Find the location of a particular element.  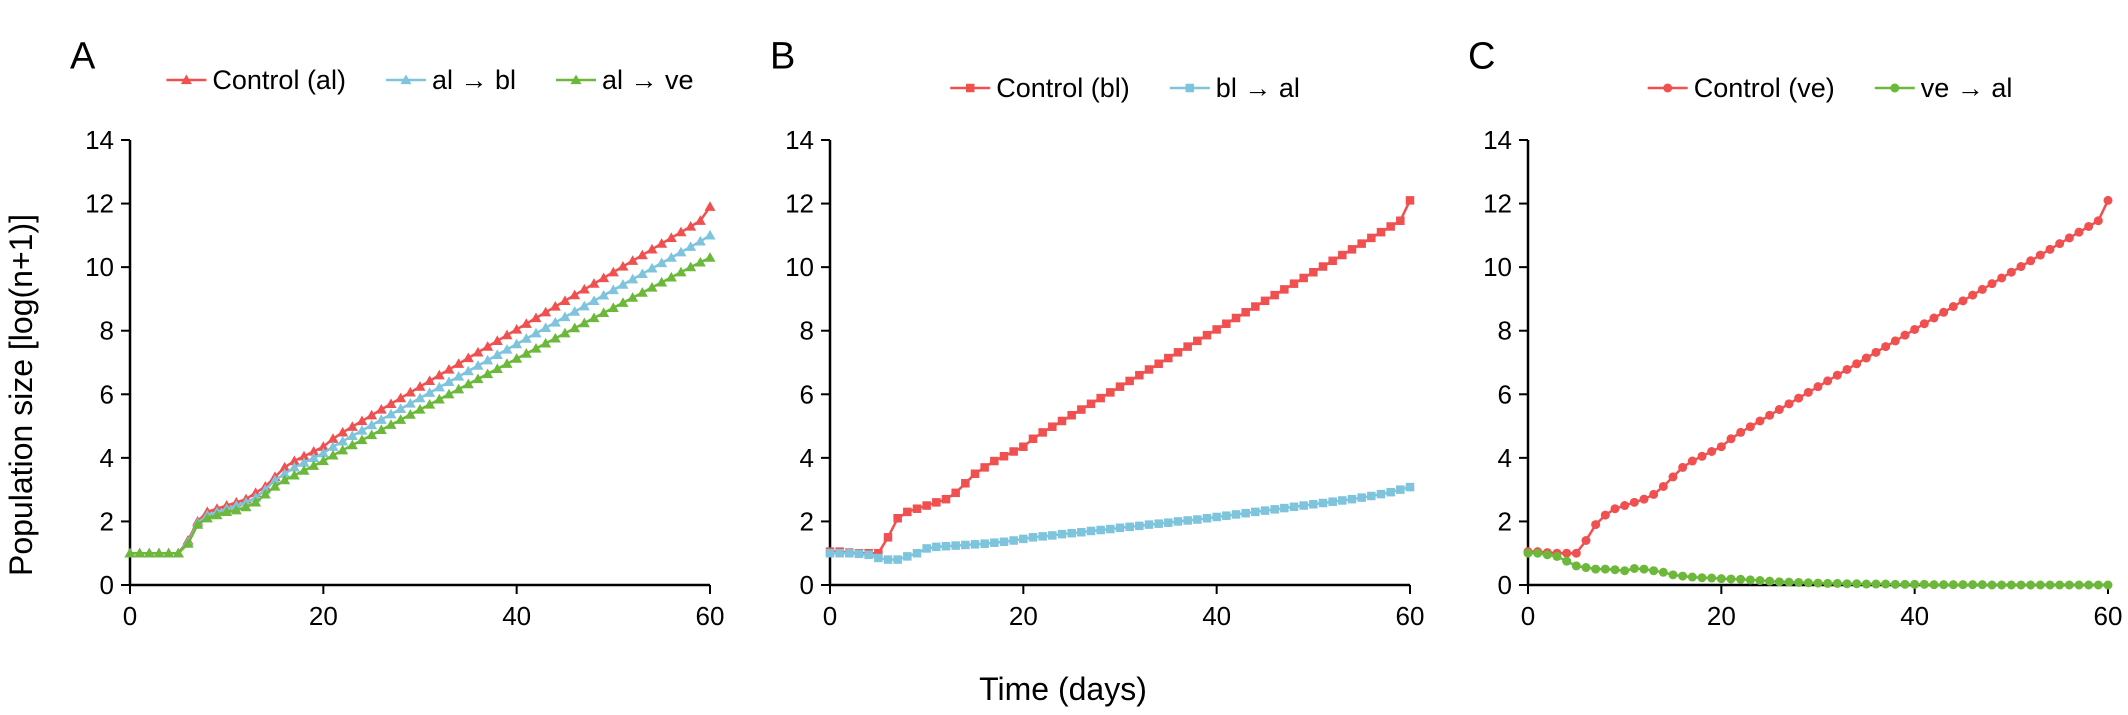

y-tick-label: 2 is located at coordinates (1505, 521).